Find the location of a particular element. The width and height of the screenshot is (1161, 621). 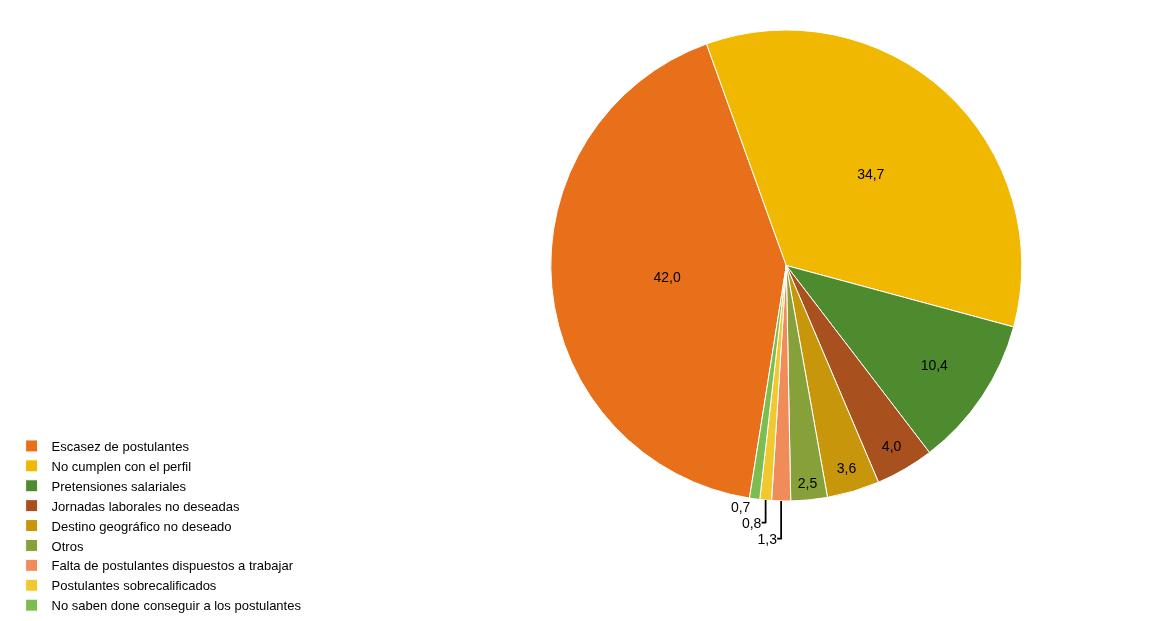

legend-label: Postulantes sobrecalificados is located at coordinates (134, 586).